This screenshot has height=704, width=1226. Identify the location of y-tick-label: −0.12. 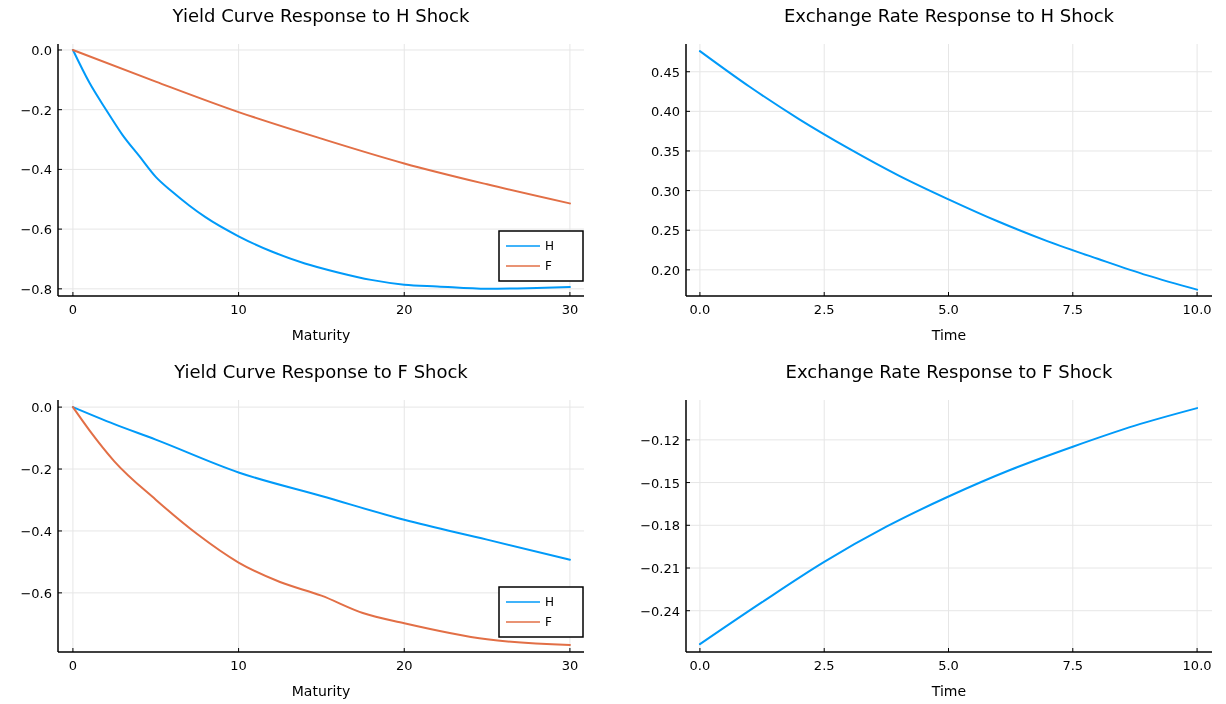
(660, 440).